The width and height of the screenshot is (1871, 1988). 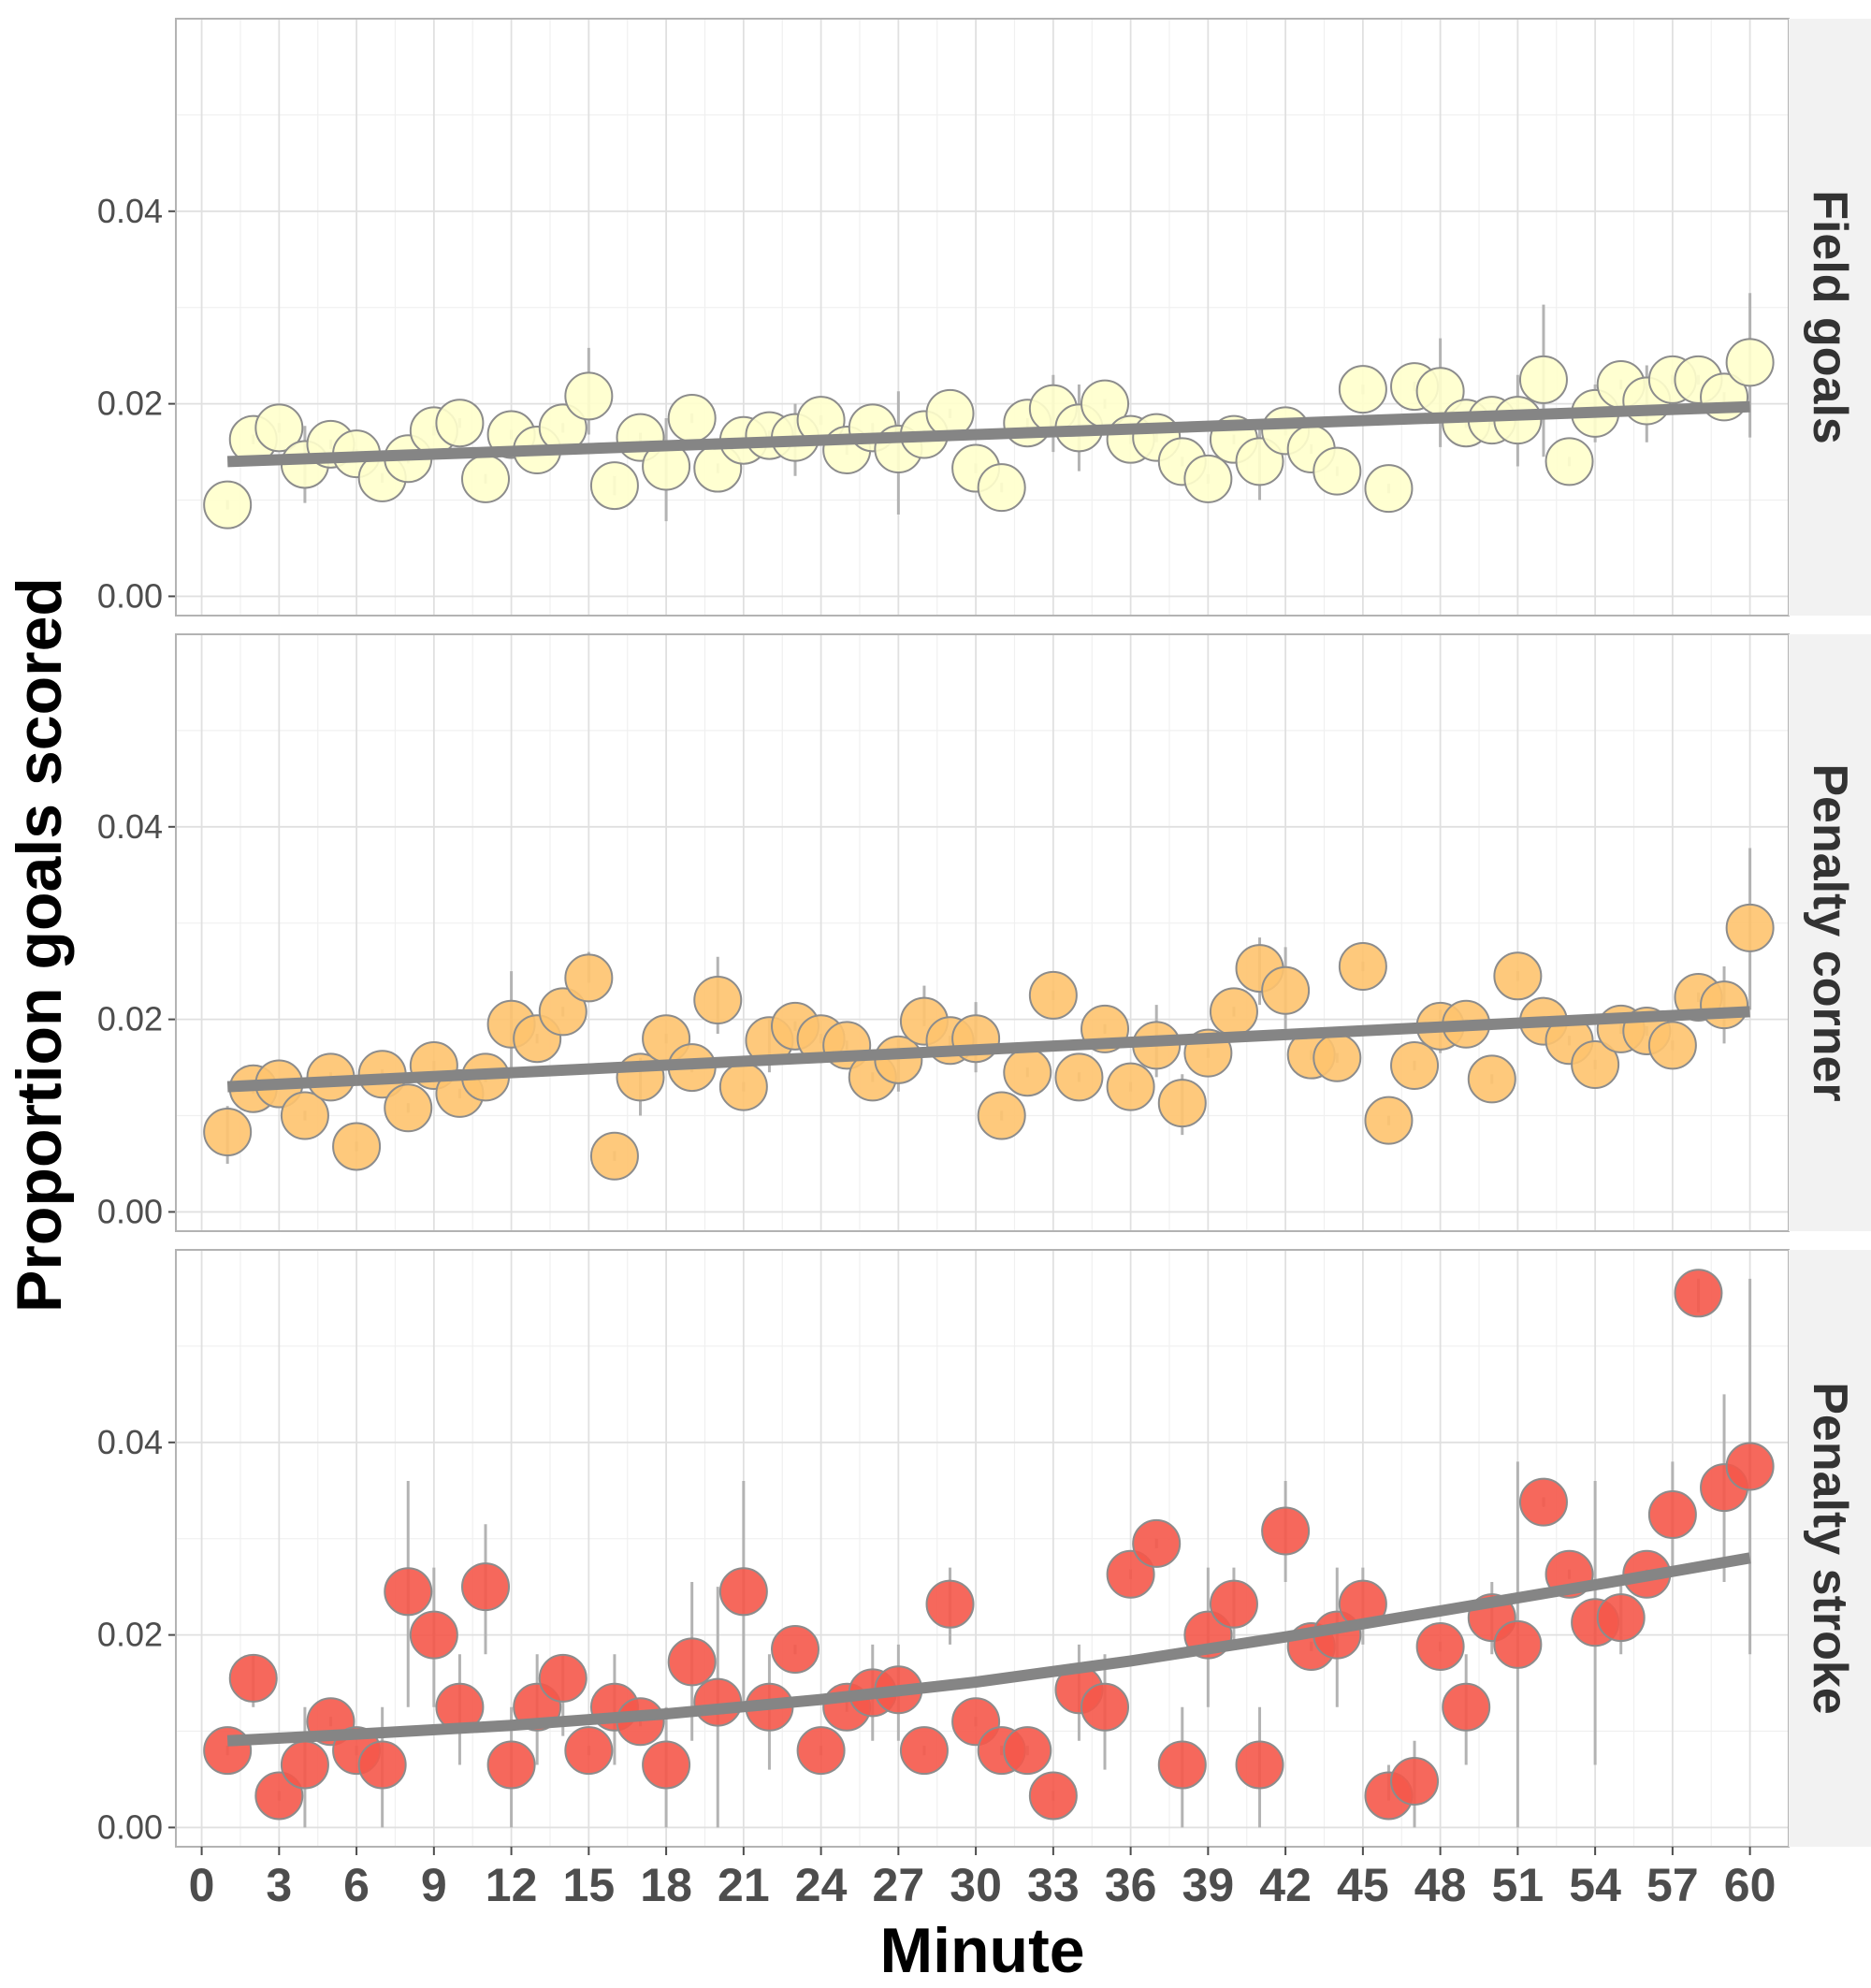 What do you see at coordinates (1363, 1885) in the screenshot?
I see `x-tick-label: 45` at bounding box center [1363, 1885].